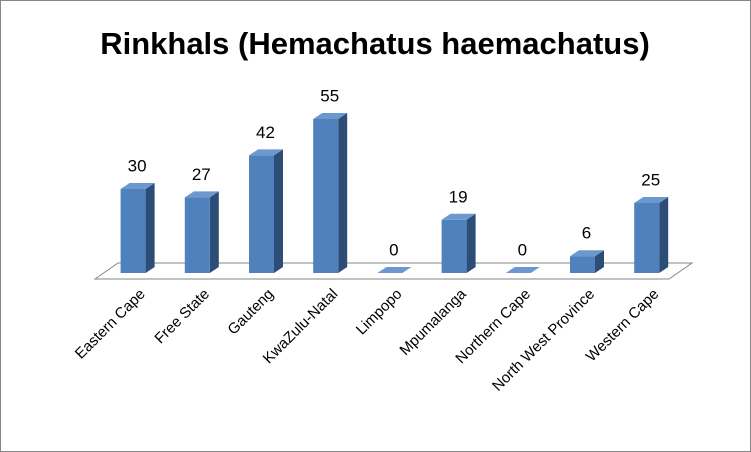 The image size is (751, 452). What do you see at coordinates (265, 132) in the screenshot?
I see `data-label: 42` at bounding box center [265, 132].